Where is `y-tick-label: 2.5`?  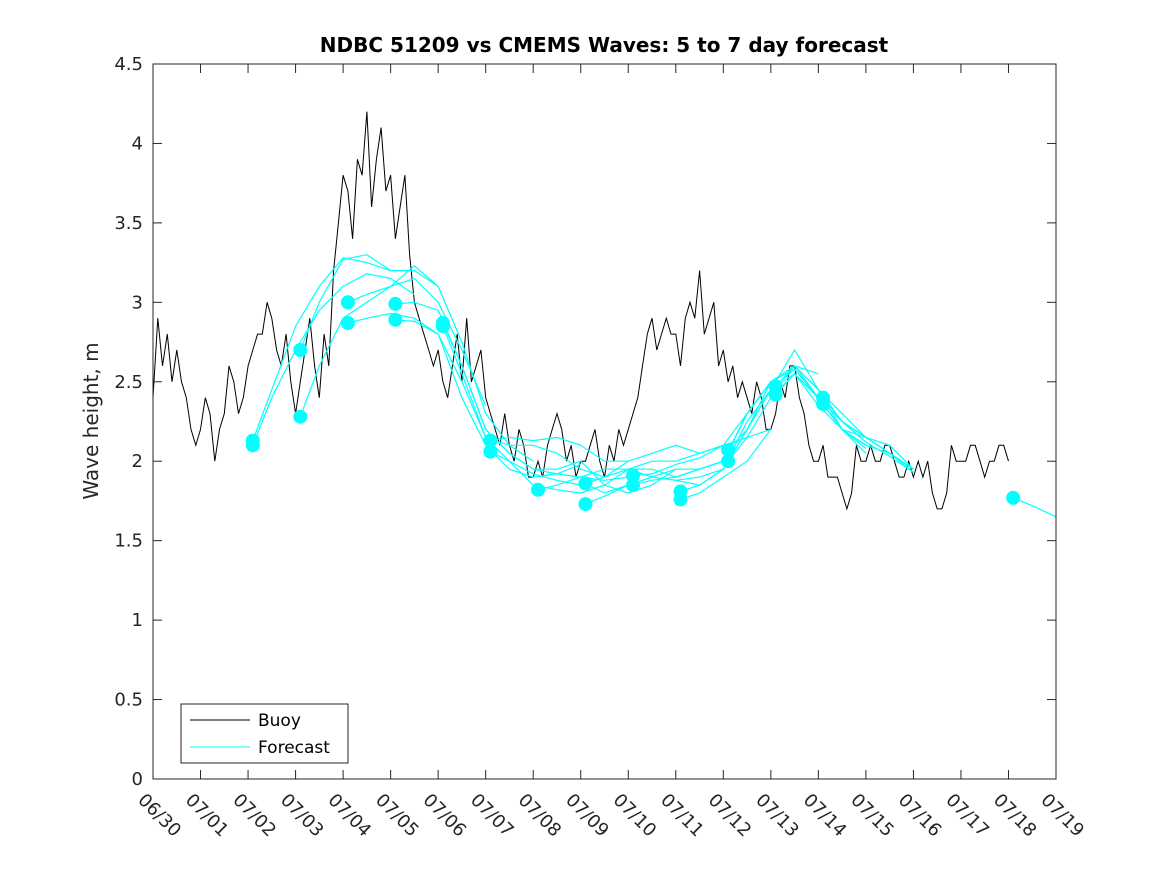
y-tick-label: 2.5 is located at coordinates (128, 382).